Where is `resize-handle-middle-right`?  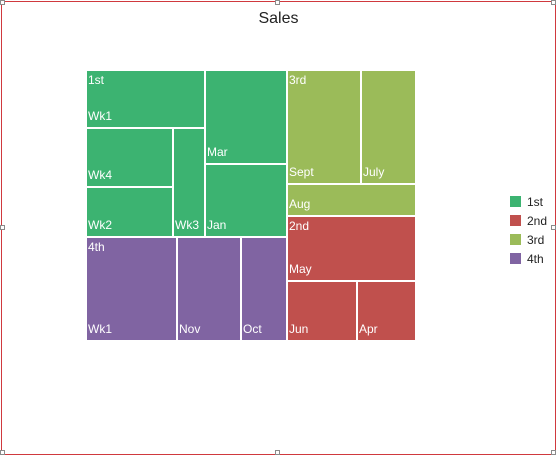 resize-handle-middle-right is located at coordinates (553, 227).